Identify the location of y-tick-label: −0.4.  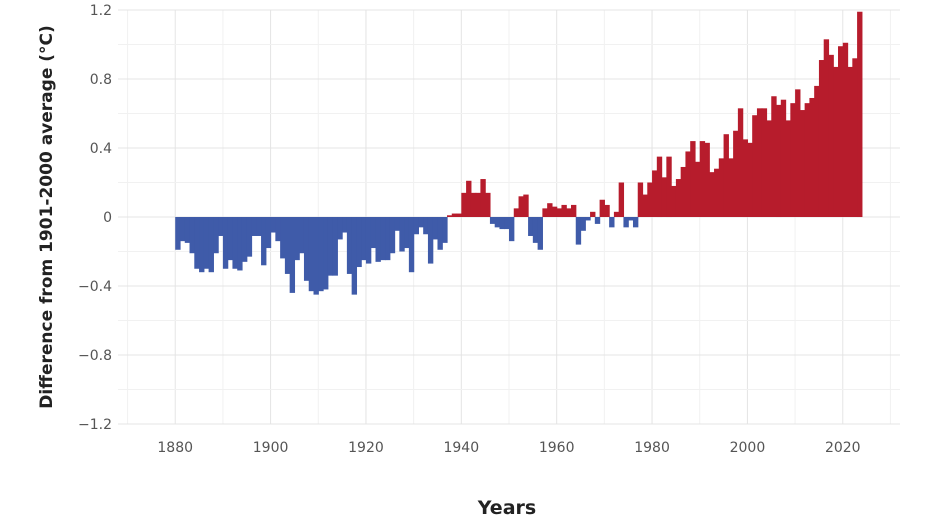
(95, 287).